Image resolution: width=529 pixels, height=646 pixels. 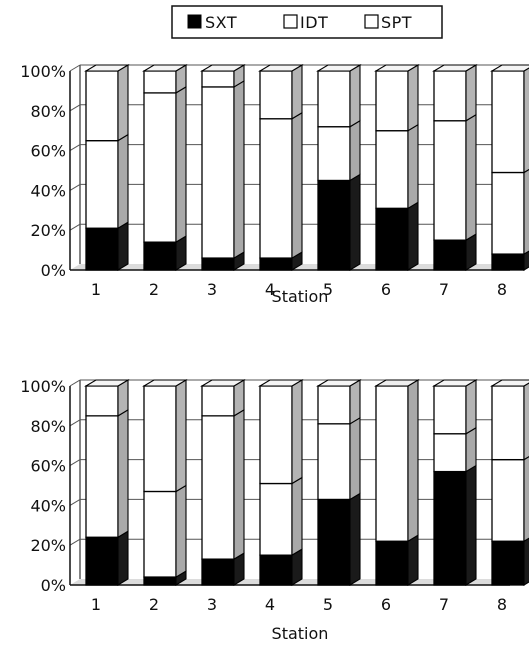 I want to click on legend-swatch-sxt, so click(x=194, y=21).